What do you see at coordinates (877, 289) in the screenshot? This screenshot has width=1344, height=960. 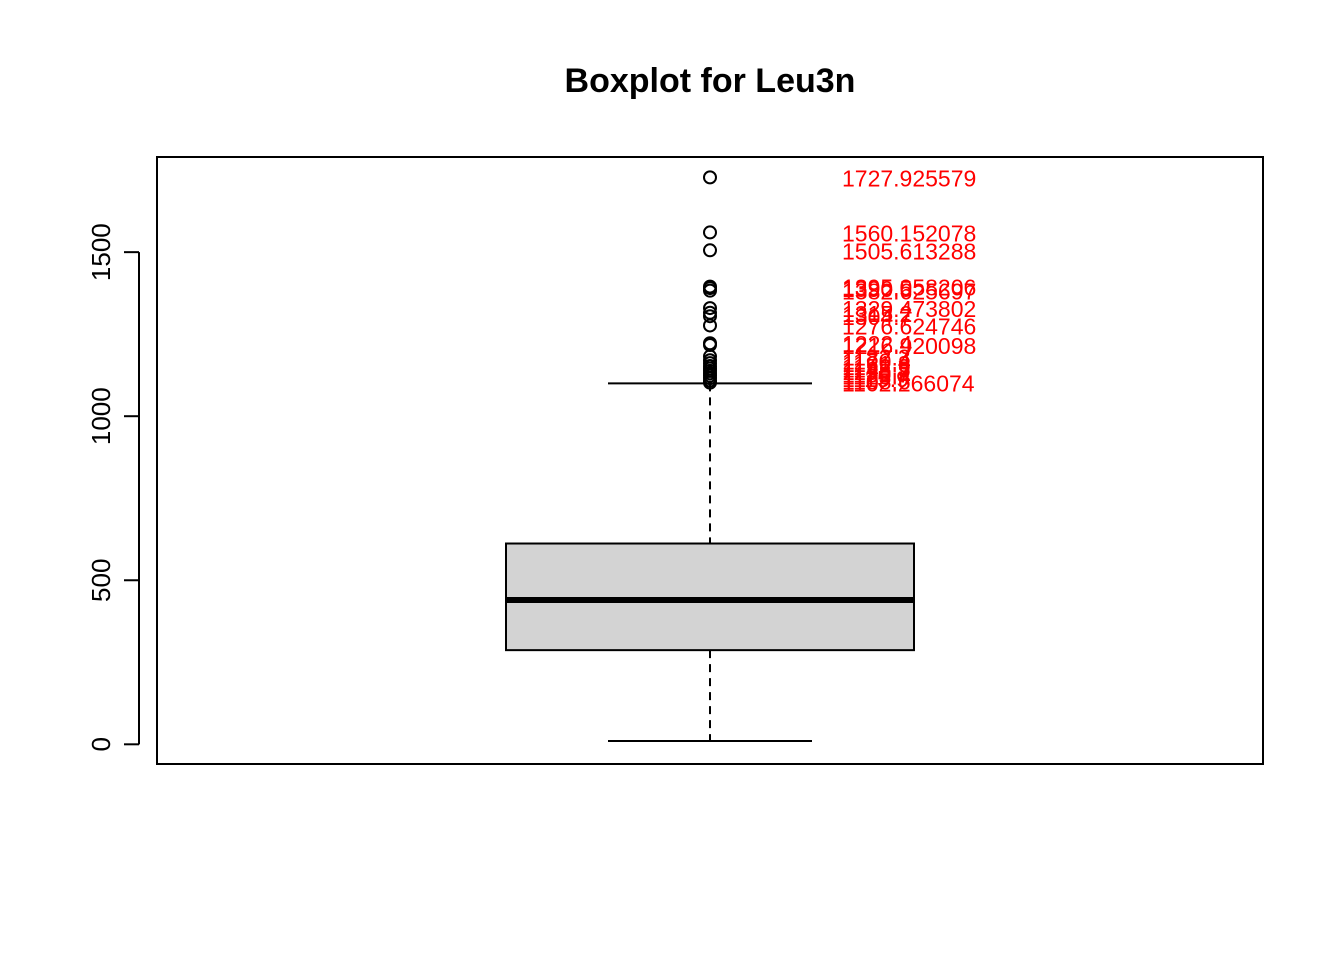 I see `outlier-label: 1390.5` at bounding box center [877, 289].